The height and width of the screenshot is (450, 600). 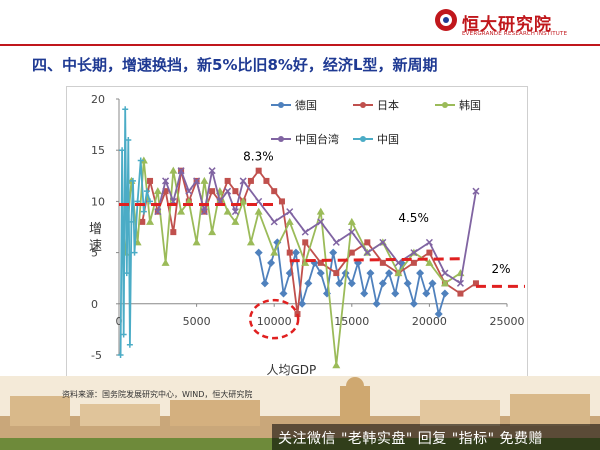 I want to click on footer-banner-text: 关注微信 "老韩实盘" 回复 "指标" 免费赠, so click(x=411, y=439).